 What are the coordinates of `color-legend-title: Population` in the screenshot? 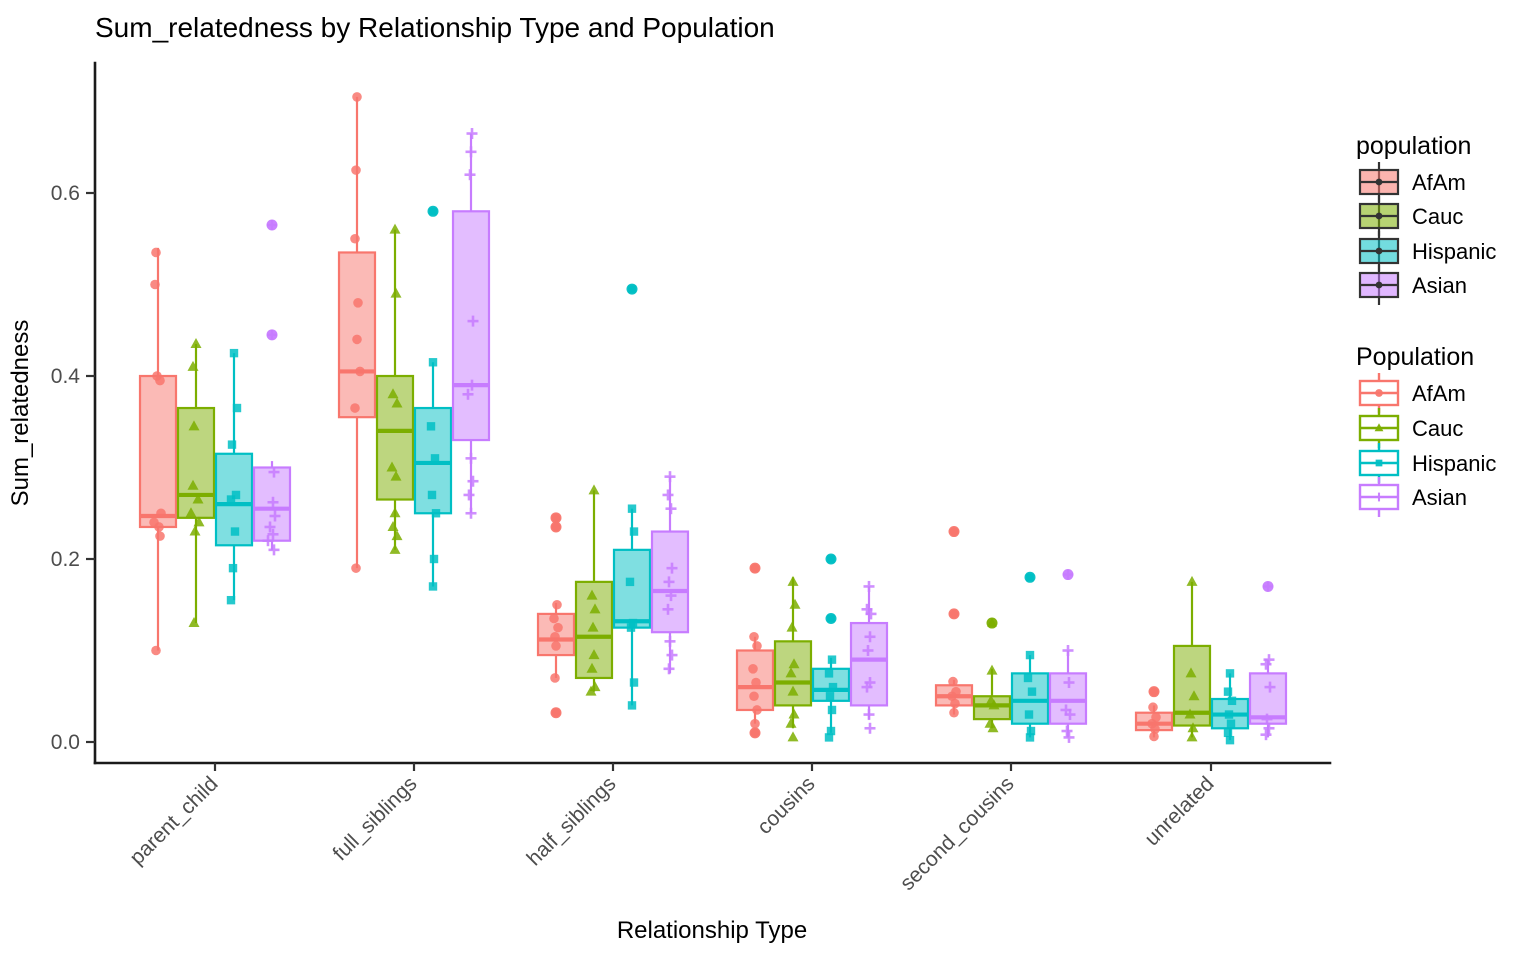 It's located at (1415, 357).